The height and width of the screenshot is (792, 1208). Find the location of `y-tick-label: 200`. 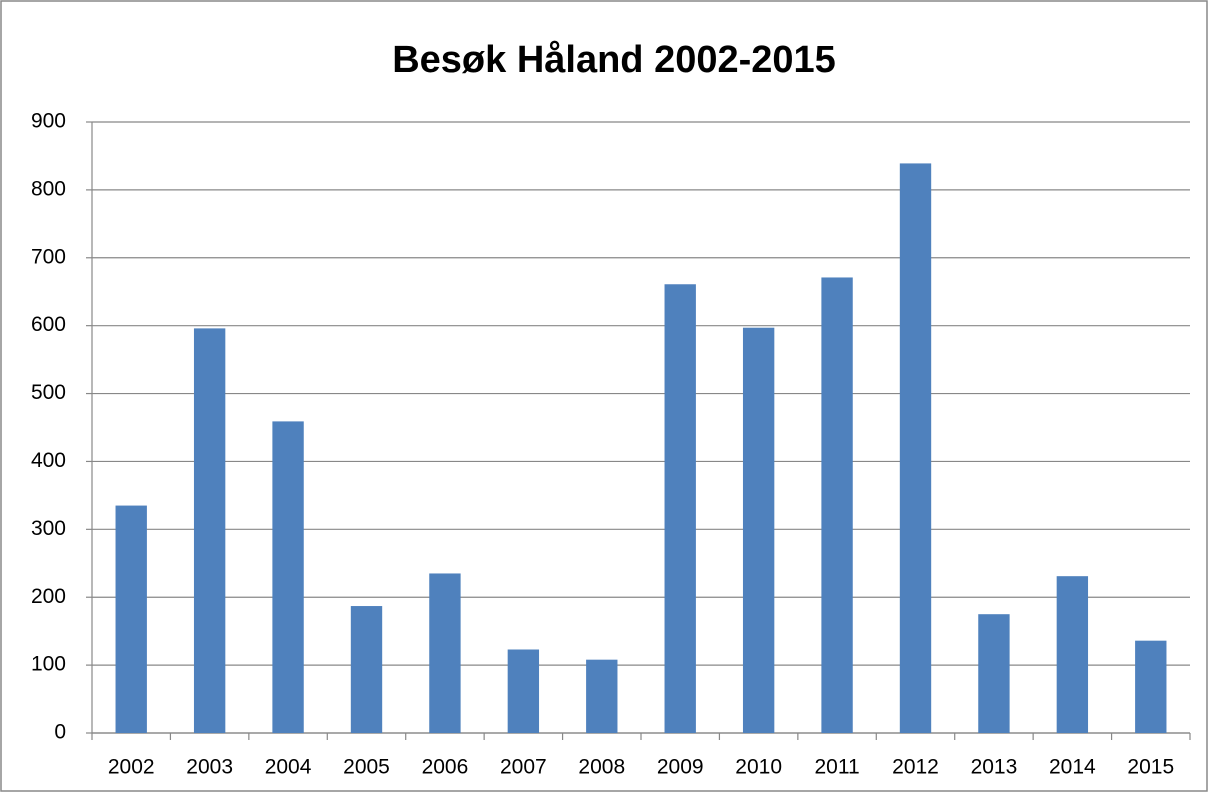

y-tick-label: 200 is located at coordinates (48, 596).